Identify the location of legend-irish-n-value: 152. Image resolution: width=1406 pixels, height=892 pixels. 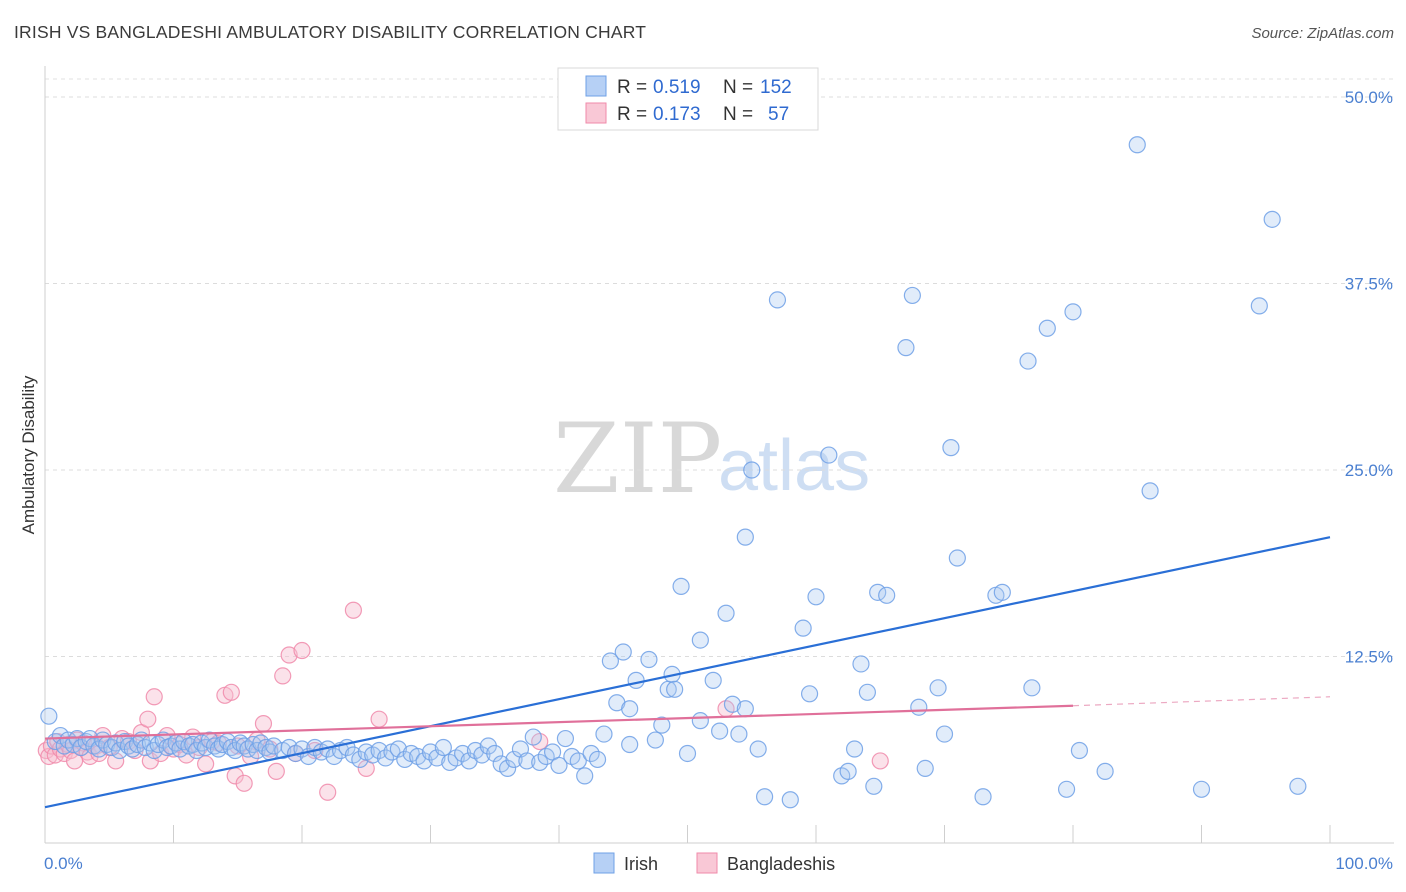
(776, 87).